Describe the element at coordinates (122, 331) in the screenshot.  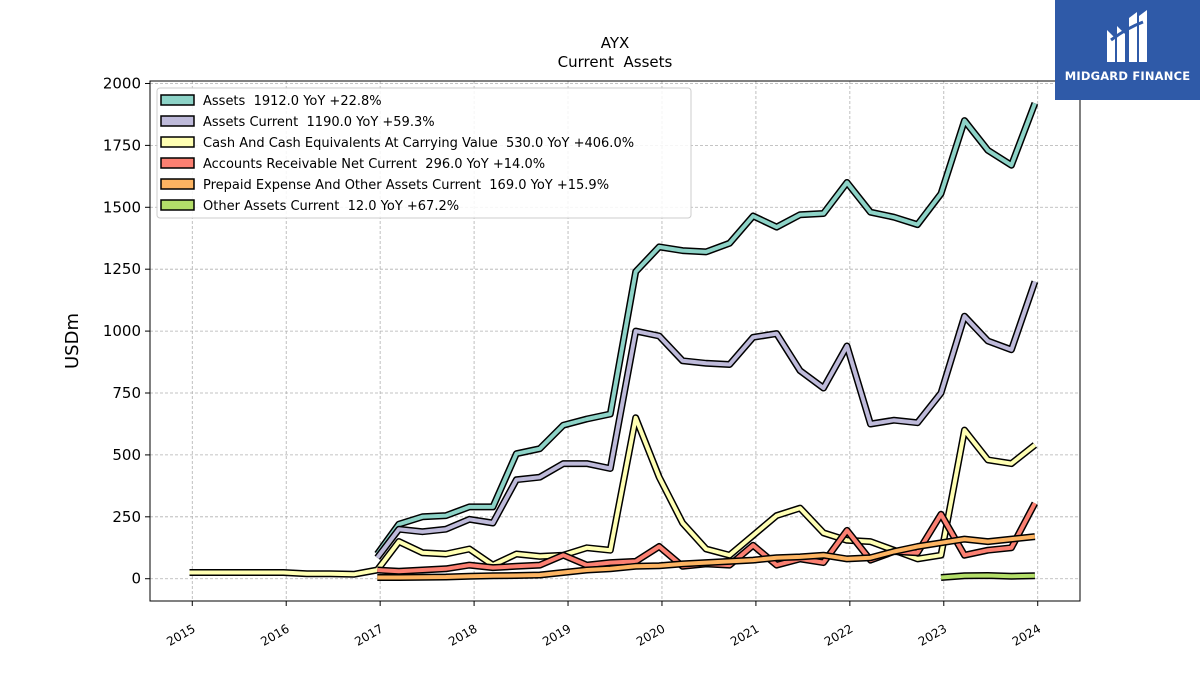
I see `y-tick-label: 1000` at that location.